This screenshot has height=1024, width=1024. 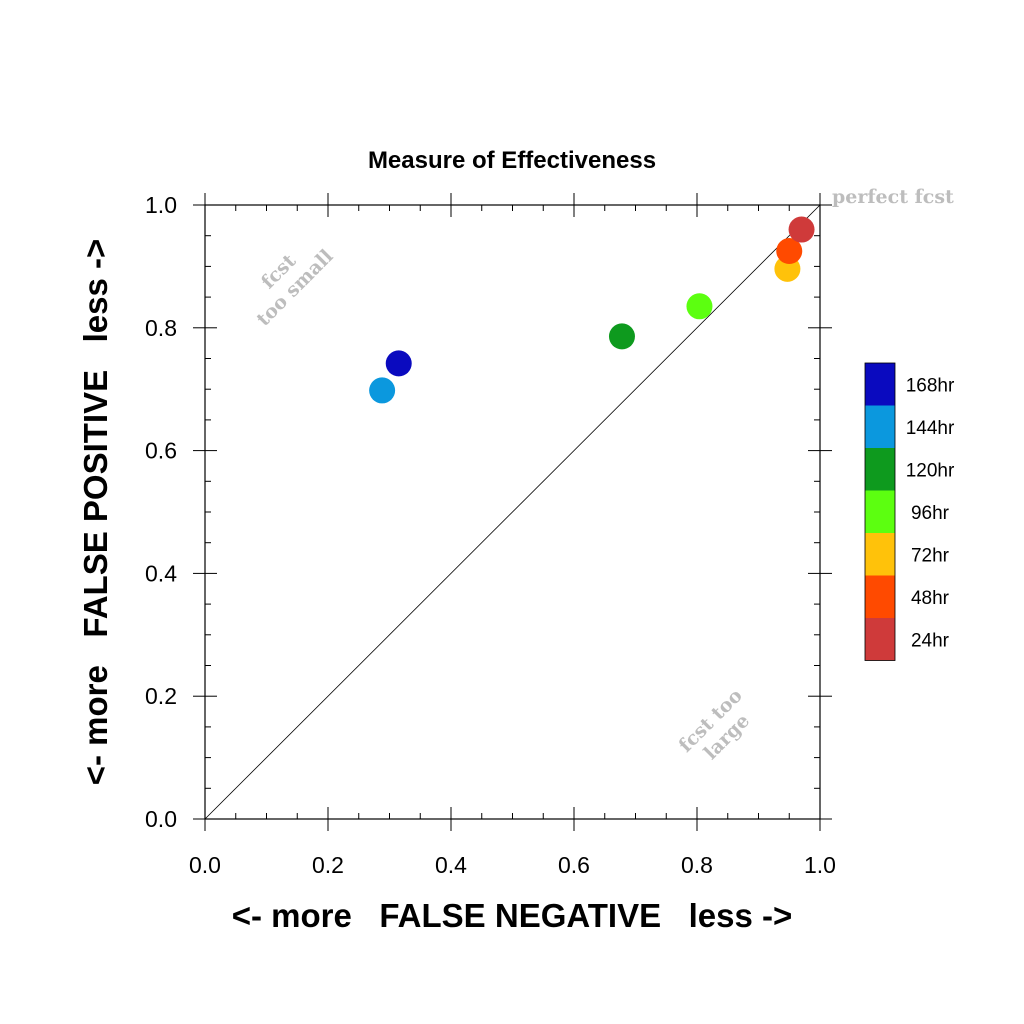 I want to click on x-tick-label: 0.6, so click(x=574, y=865).